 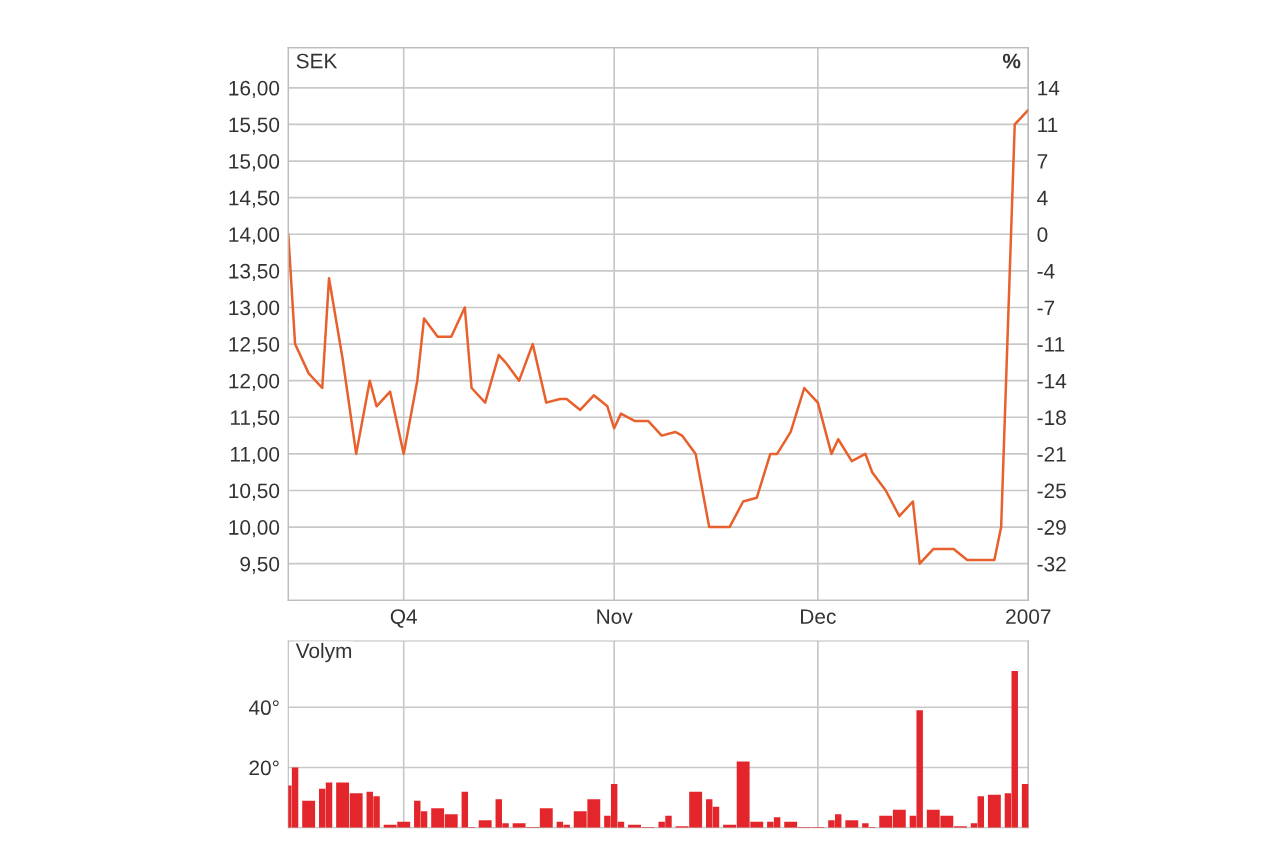 What do you see at coordinates (403, 618) in the screenshot?
I see `x-tick-label: Q4` at bounding box center [403, 618].